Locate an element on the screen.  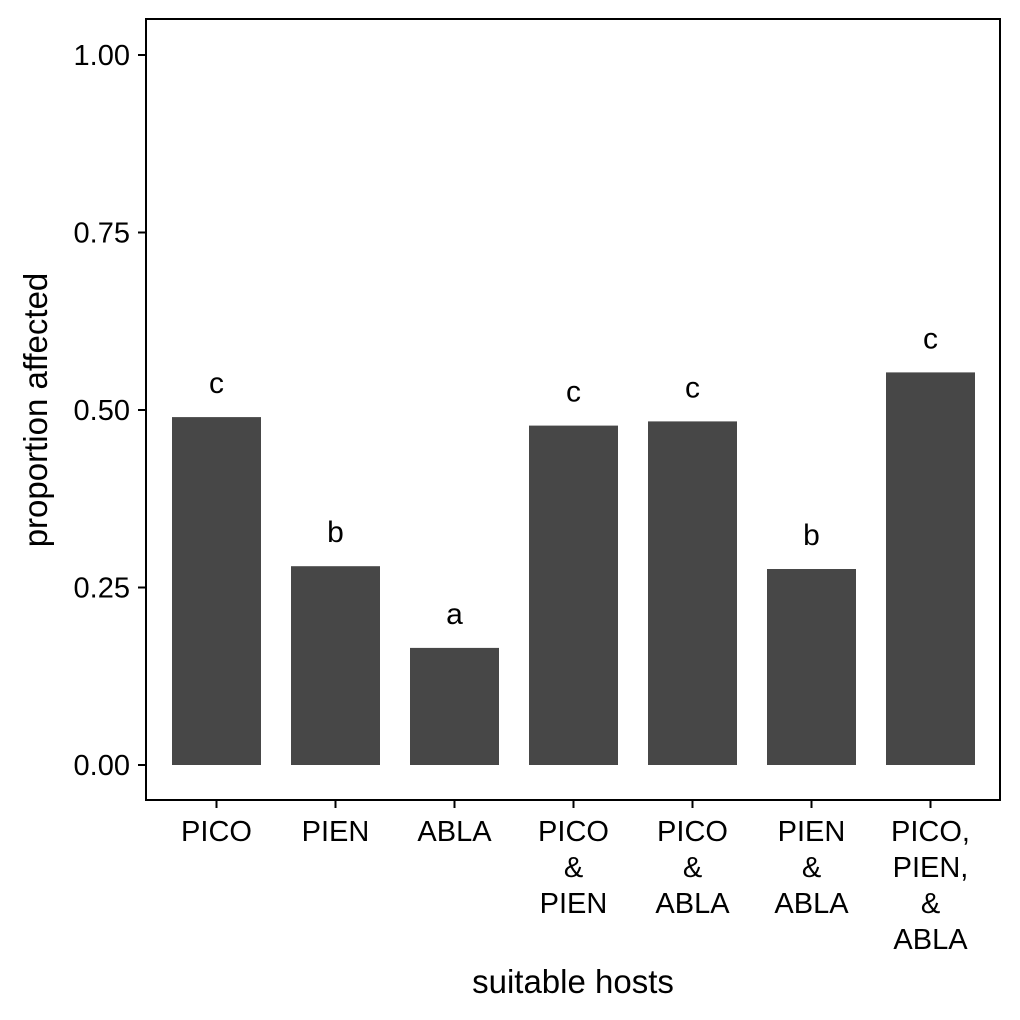
y-tick-label: 1.00 is located at coordinates (102, 56).